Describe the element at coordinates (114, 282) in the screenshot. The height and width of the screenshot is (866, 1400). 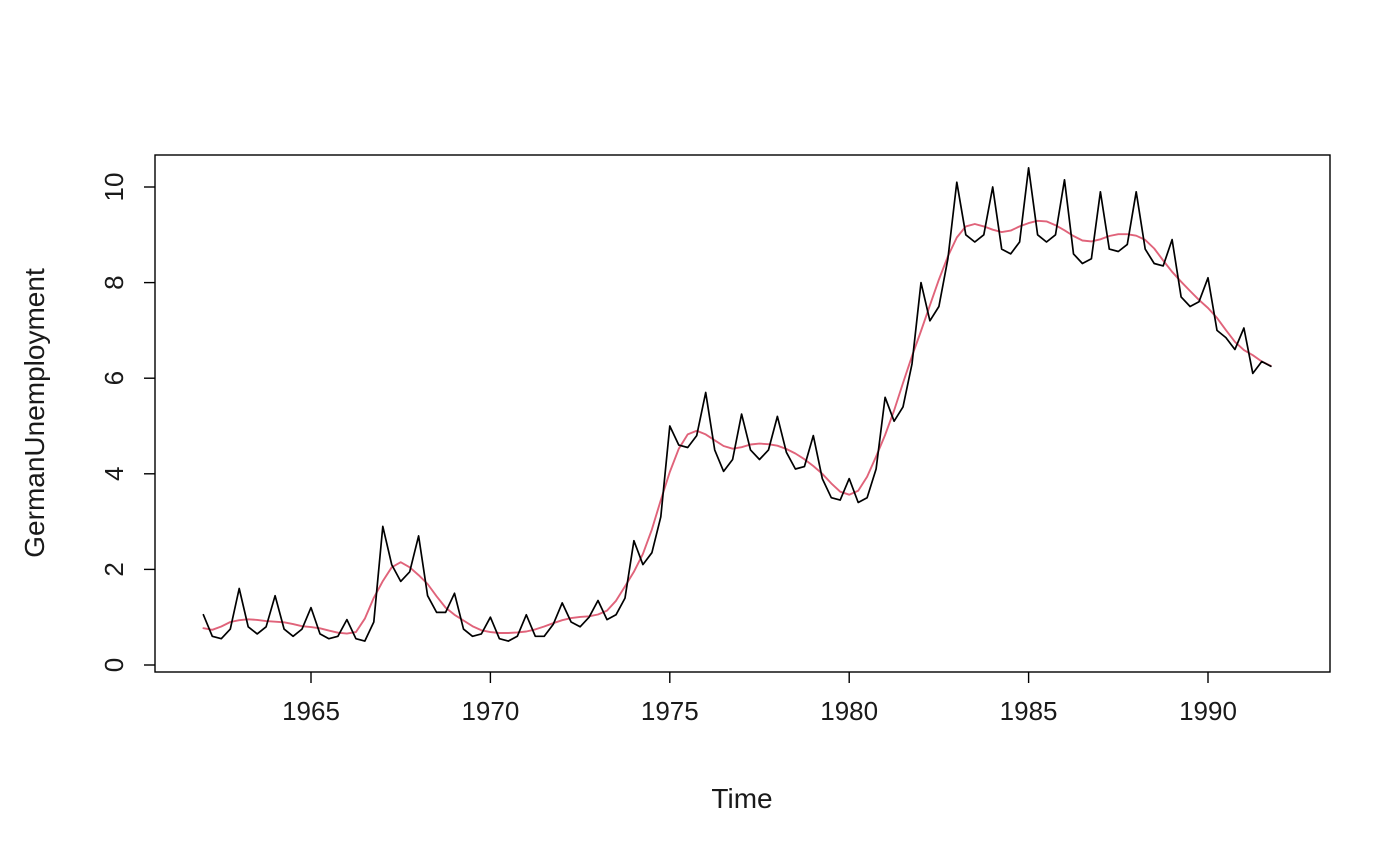
I see `y-tick-label: 8` at that location.